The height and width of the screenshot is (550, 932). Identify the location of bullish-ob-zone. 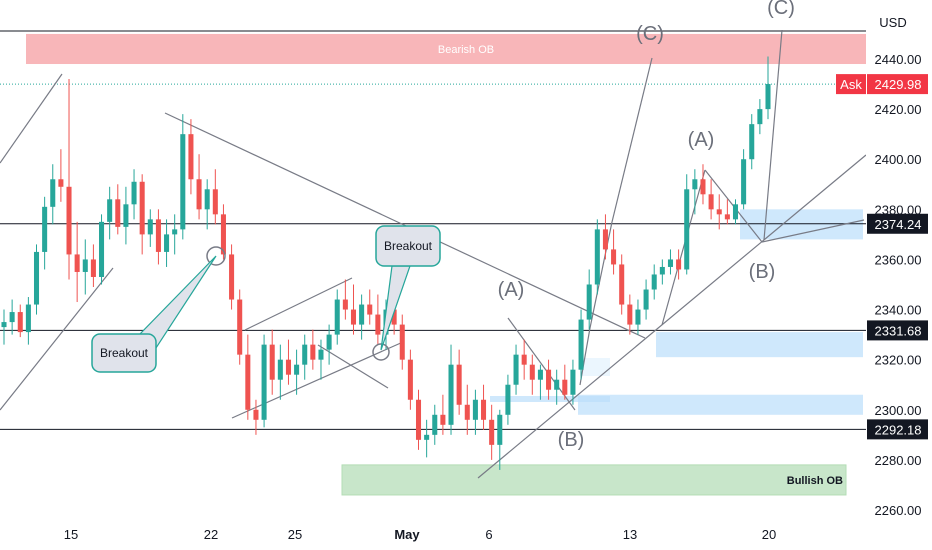
(594, 480).